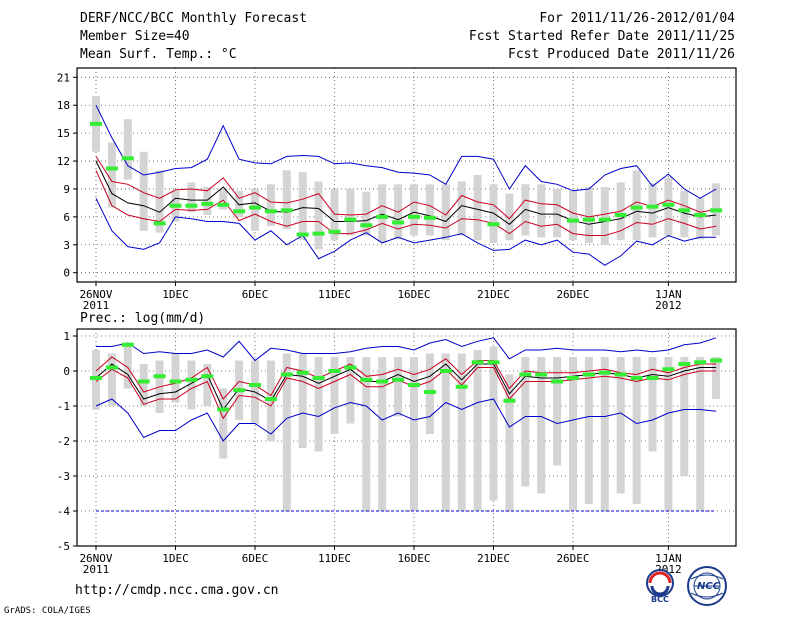 The width and height of the screenshot is (800, 618). I want to click on precipitation-y-tick-label: -5, so click(63, 546).